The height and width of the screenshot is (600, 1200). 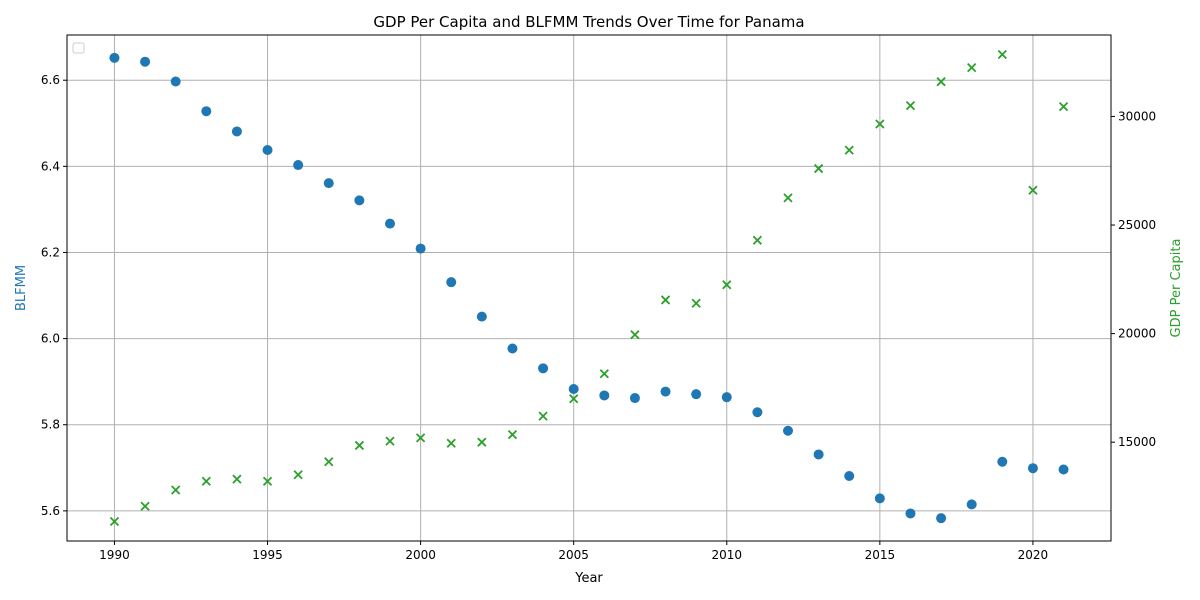 What do you see at coordinates (114, 555) in the screenshot?
I see `x-tick-label: 1990` at bounding box center [114, 555].